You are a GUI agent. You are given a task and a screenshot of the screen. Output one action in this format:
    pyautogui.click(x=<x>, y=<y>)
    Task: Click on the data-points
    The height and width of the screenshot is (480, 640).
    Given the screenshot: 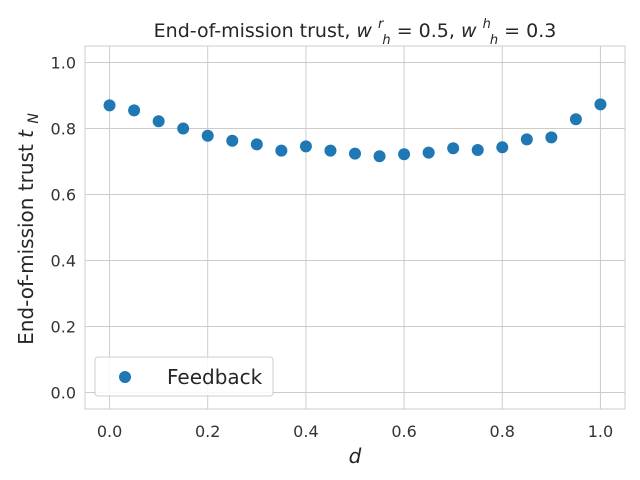 What is the action you would take?
    pyautogui.click(x=355, y=130)
    